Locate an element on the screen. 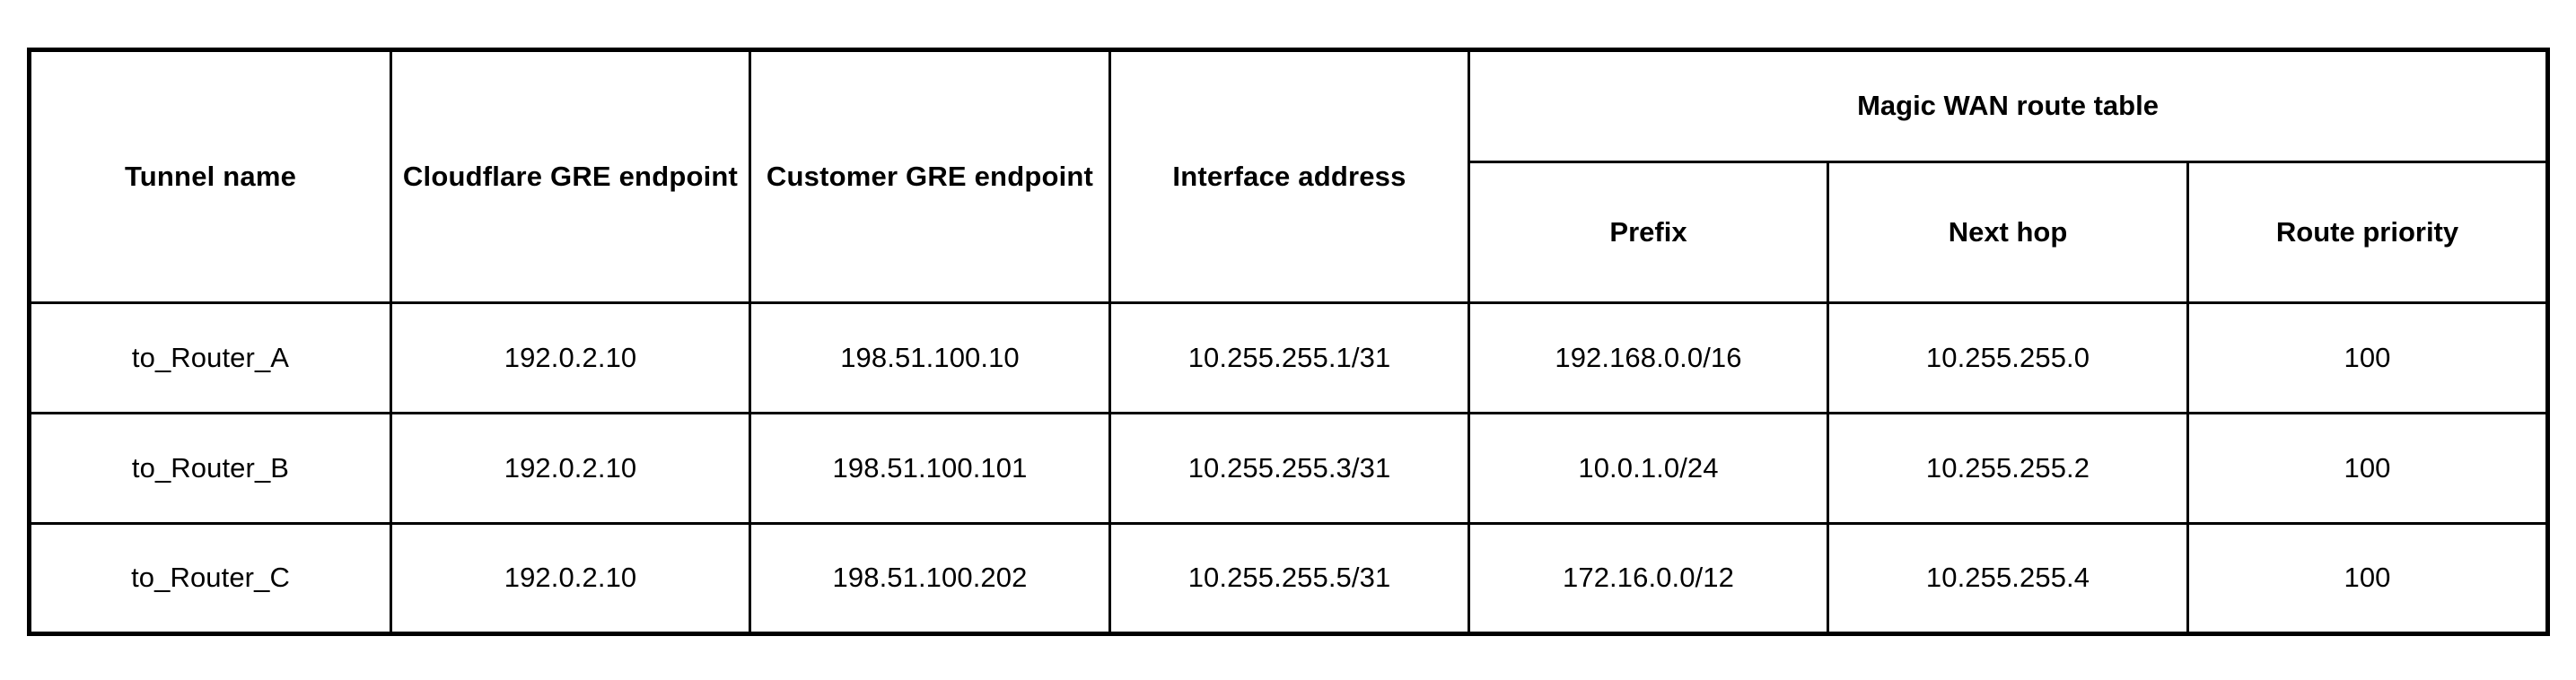 The image size is (2576, 680). cell-next-hop: 10.255.255.4 is located at coordinates (2008, 578).